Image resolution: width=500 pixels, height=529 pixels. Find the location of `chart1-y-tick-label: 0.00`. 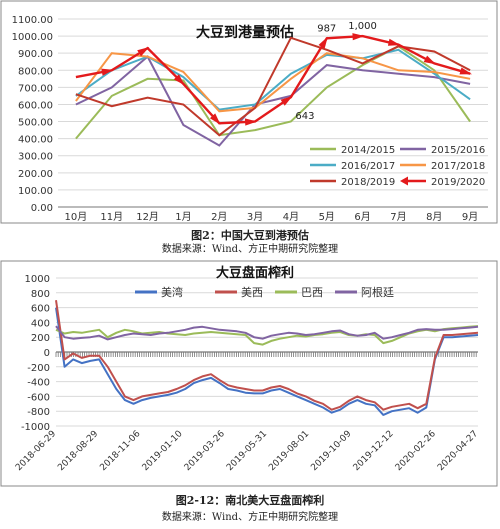

chart1-y-tick-label: 0.00 is located at coordinates (42, 208).